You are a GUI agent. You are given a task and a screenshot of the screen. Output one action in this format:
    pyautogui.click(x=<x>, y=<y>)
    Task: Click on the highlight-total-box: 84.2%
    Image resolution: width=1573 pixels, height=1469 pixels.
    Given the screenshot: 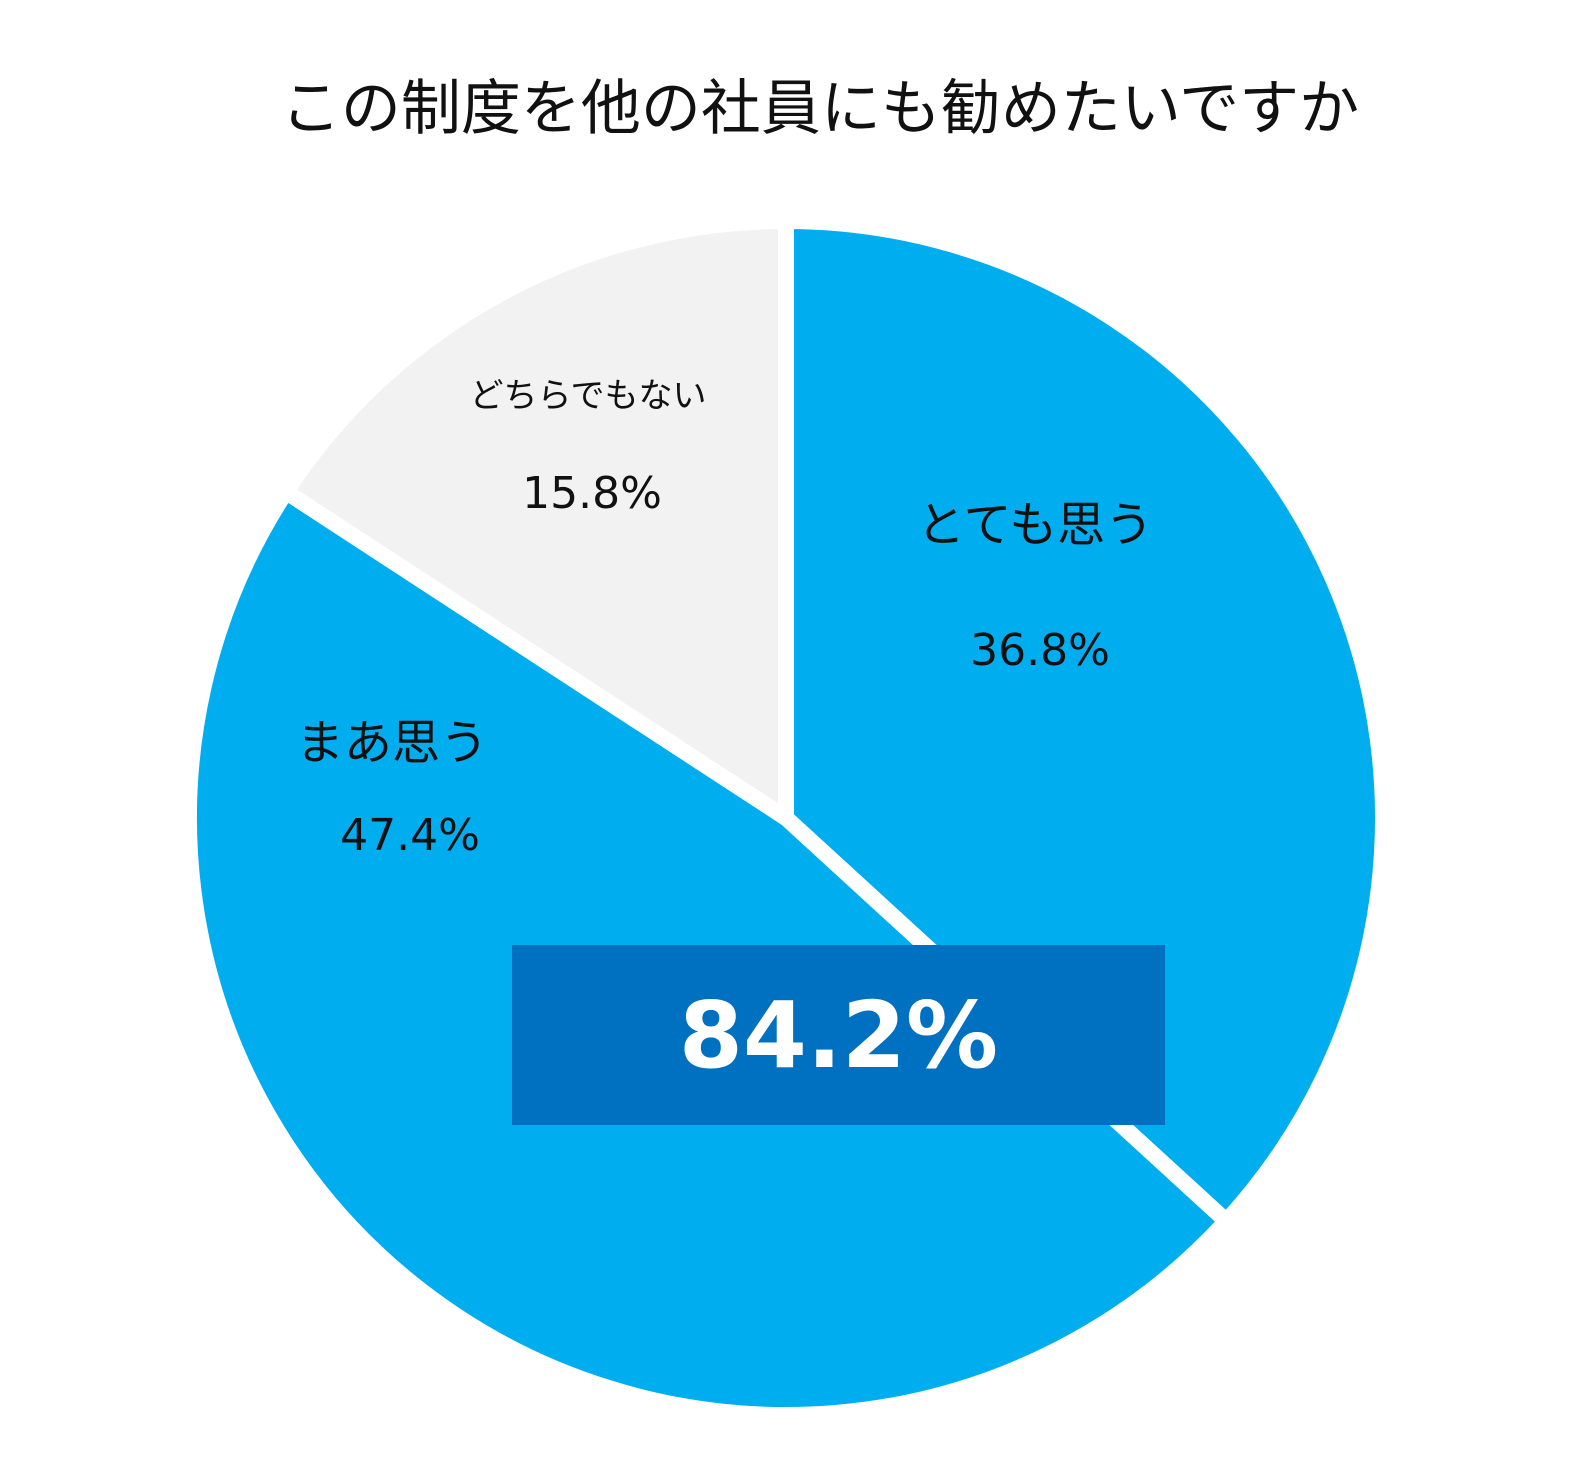 What is the action you would take?
    pyautogui.click(x=838, y=1035)
    